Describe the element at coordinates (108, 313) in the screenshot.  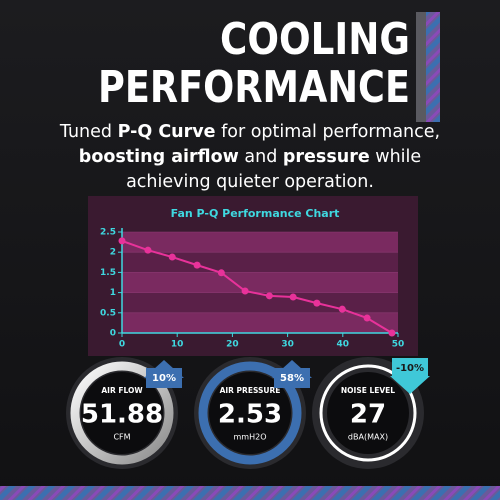
I see `y-tick-label: 0.5` at that location.